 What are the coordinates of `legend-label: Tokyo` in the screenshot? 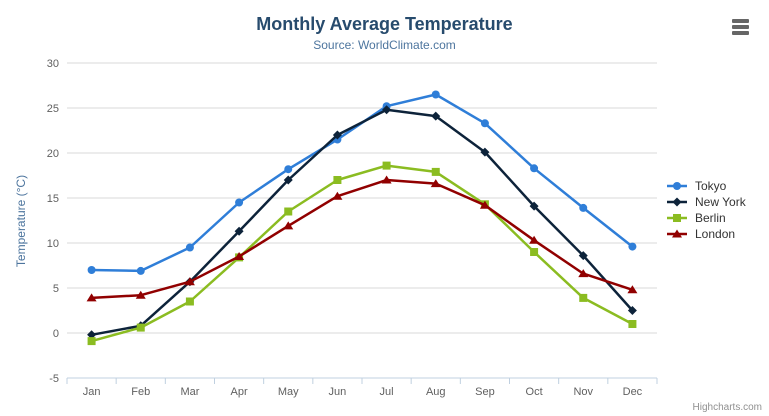 It's located at (711, 186).